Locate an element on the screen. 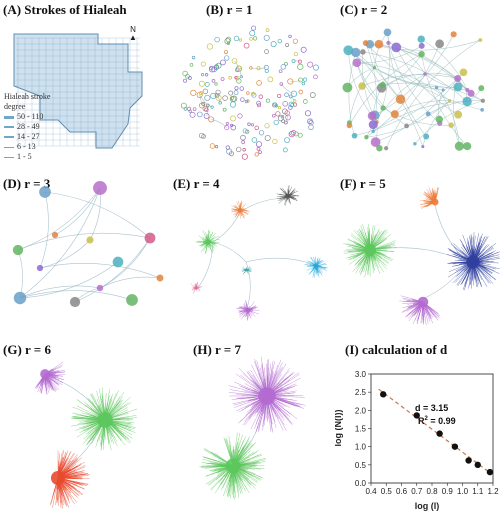 Image resolution: width=500 pixels, height=513 pixels. street-grid is located at coordinates (78, 92).